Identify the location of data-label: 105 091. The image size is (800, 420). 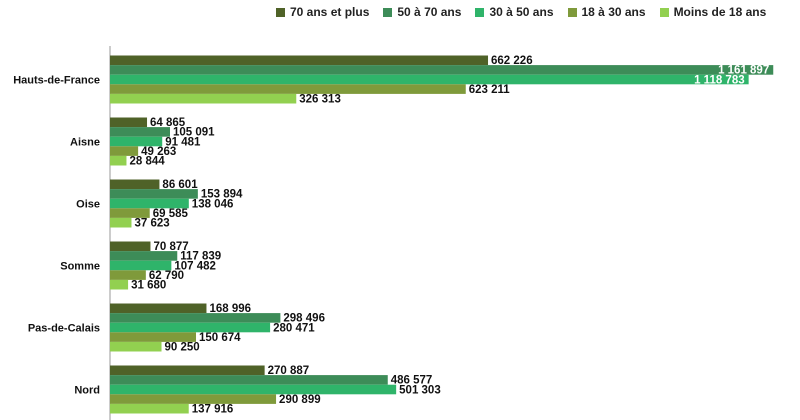
(194, 133).